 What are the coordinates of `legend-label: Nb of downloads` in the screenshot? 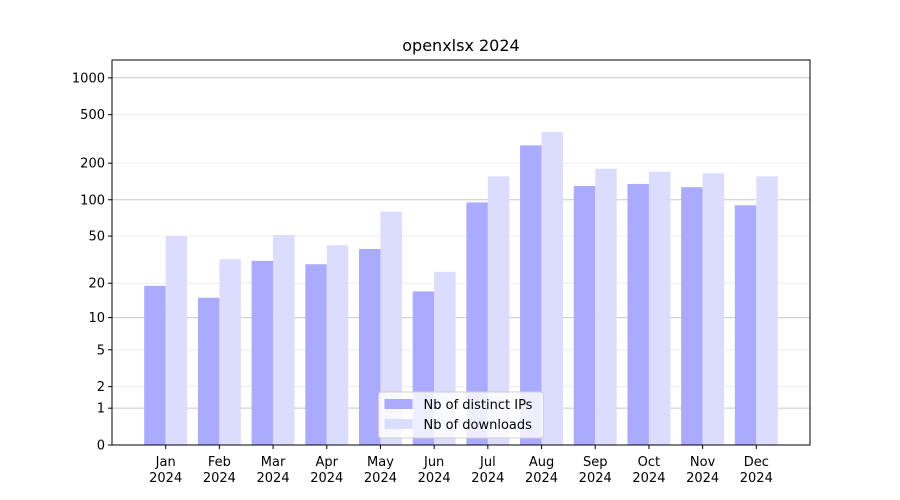 It's located at (478, 425).